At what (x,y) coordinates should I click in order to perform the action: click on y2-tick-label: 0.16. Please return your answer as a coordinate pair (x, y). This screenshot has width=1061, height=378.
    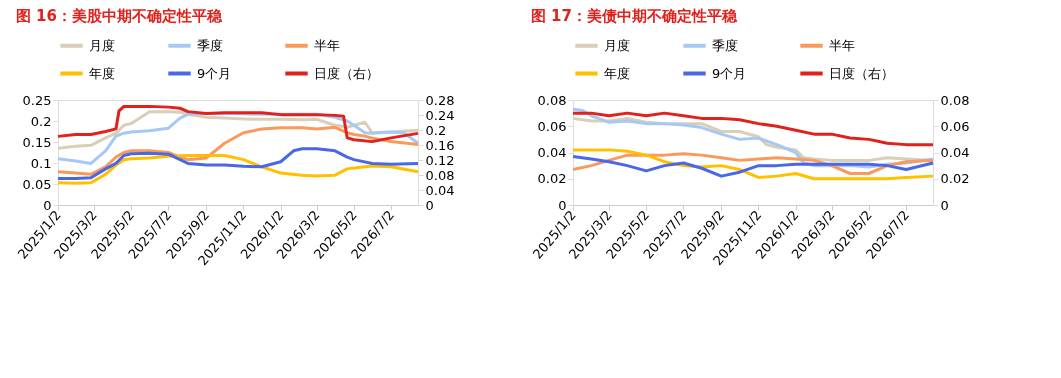
    Looking at the image, I should click on (440, 145).